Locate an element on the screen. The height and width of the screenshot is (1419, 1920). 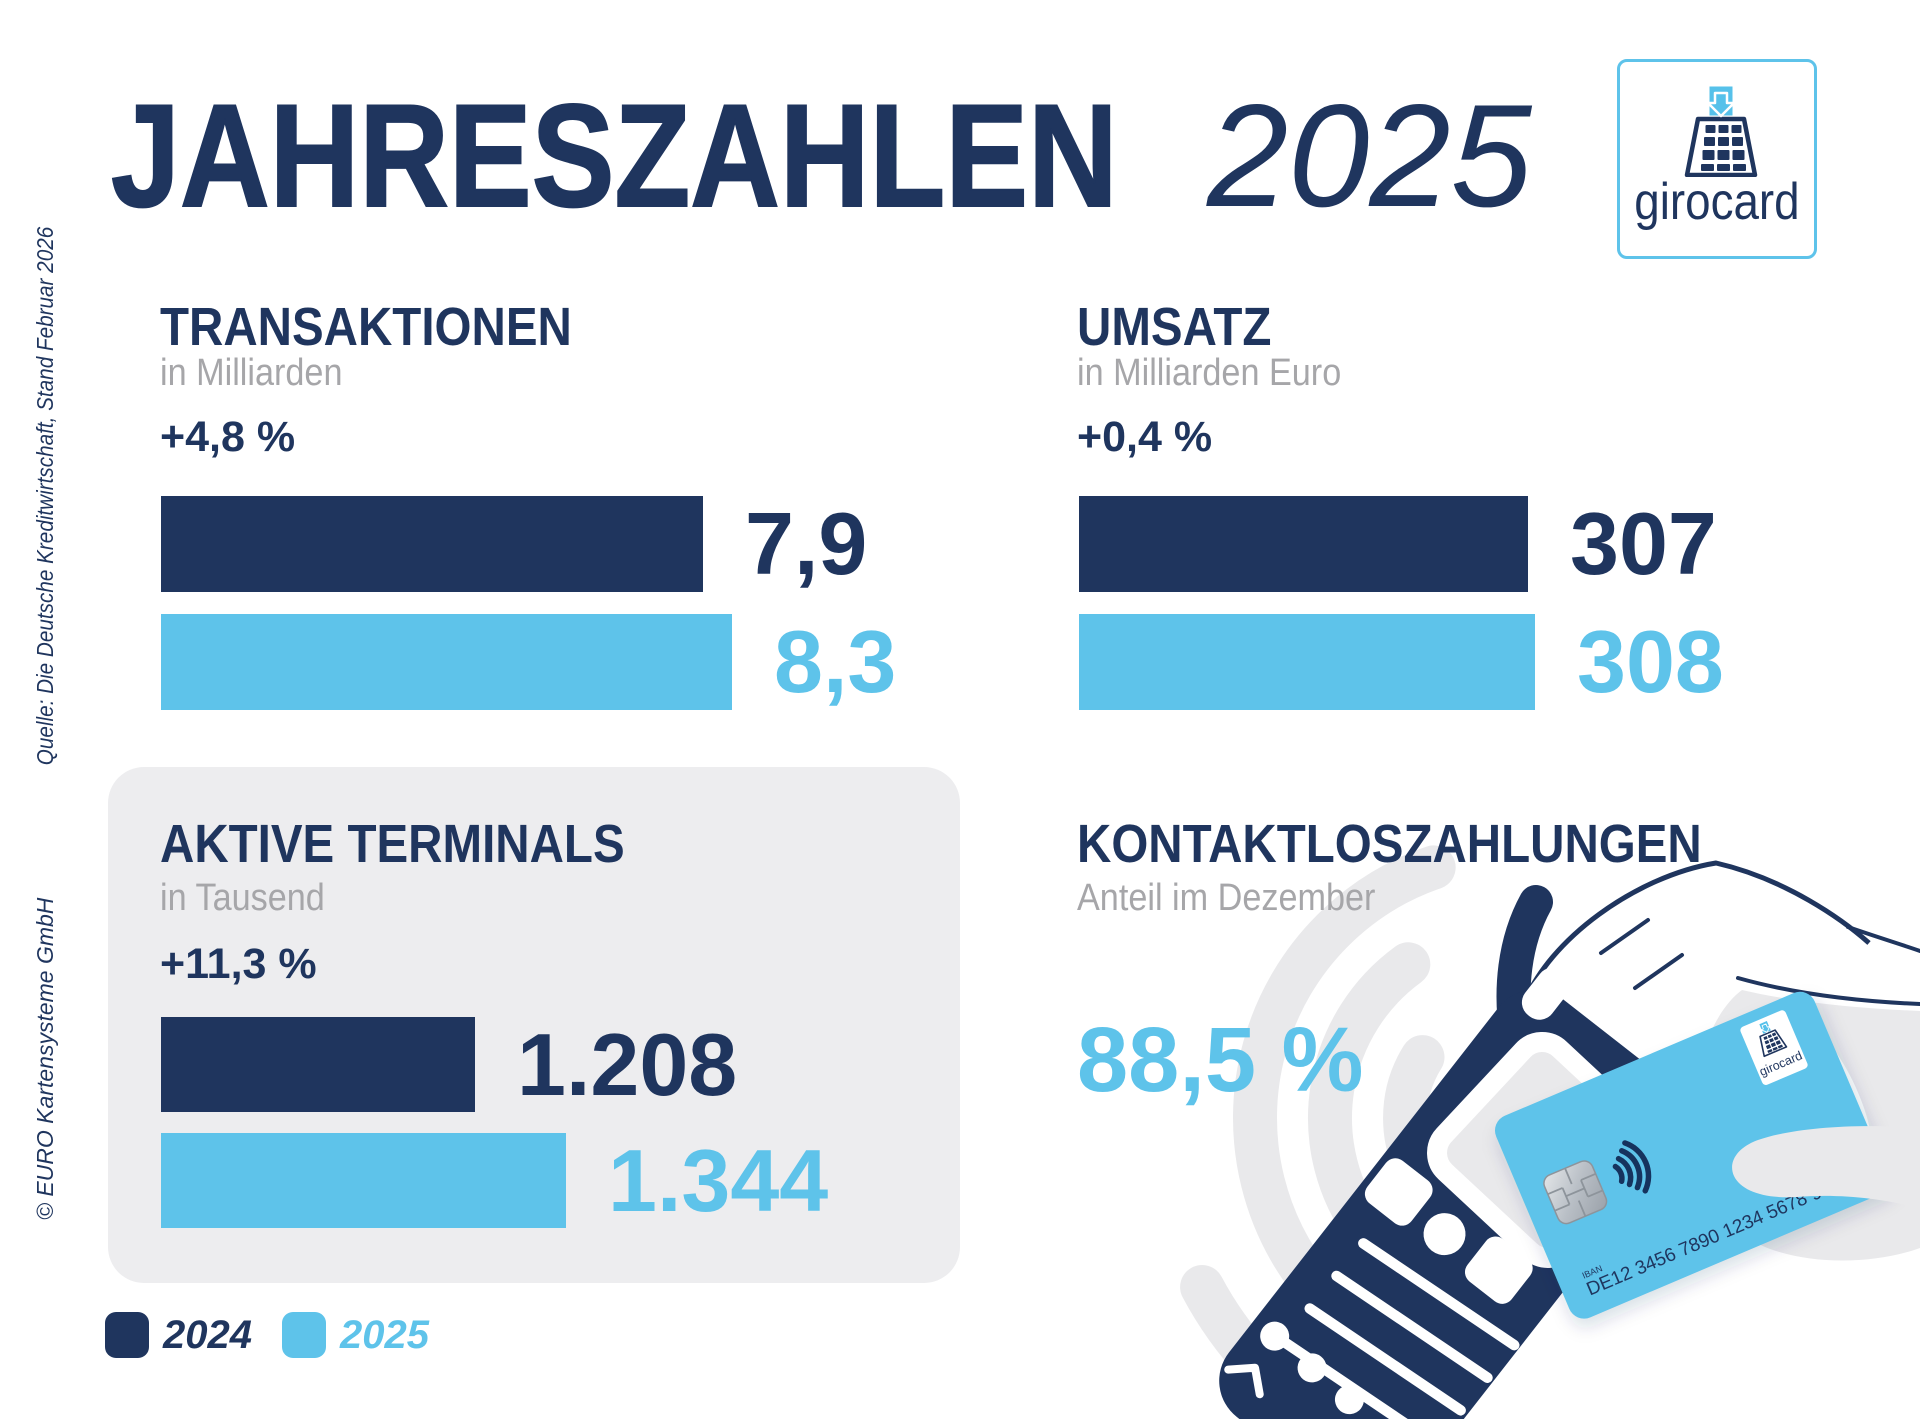
bar-transaktionen-2025 is located at coordinates (446, 662).